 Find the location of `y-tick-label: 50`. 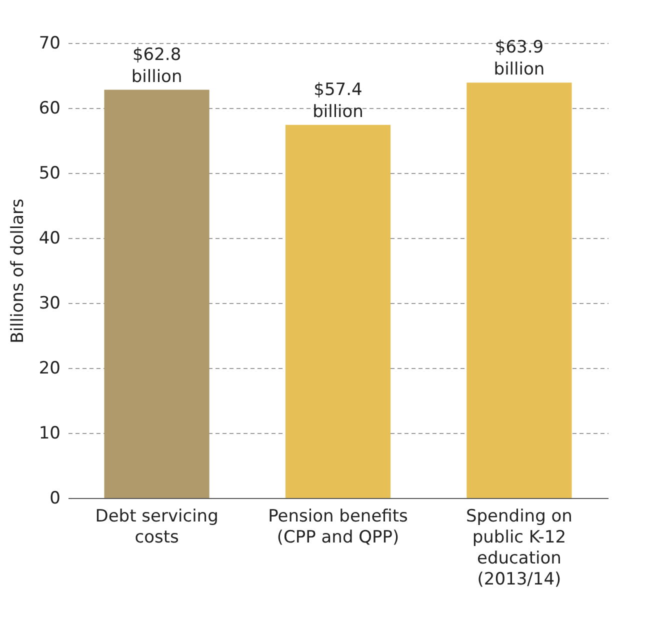

y-tick-label: 50 is located at coordinates (49, 174).